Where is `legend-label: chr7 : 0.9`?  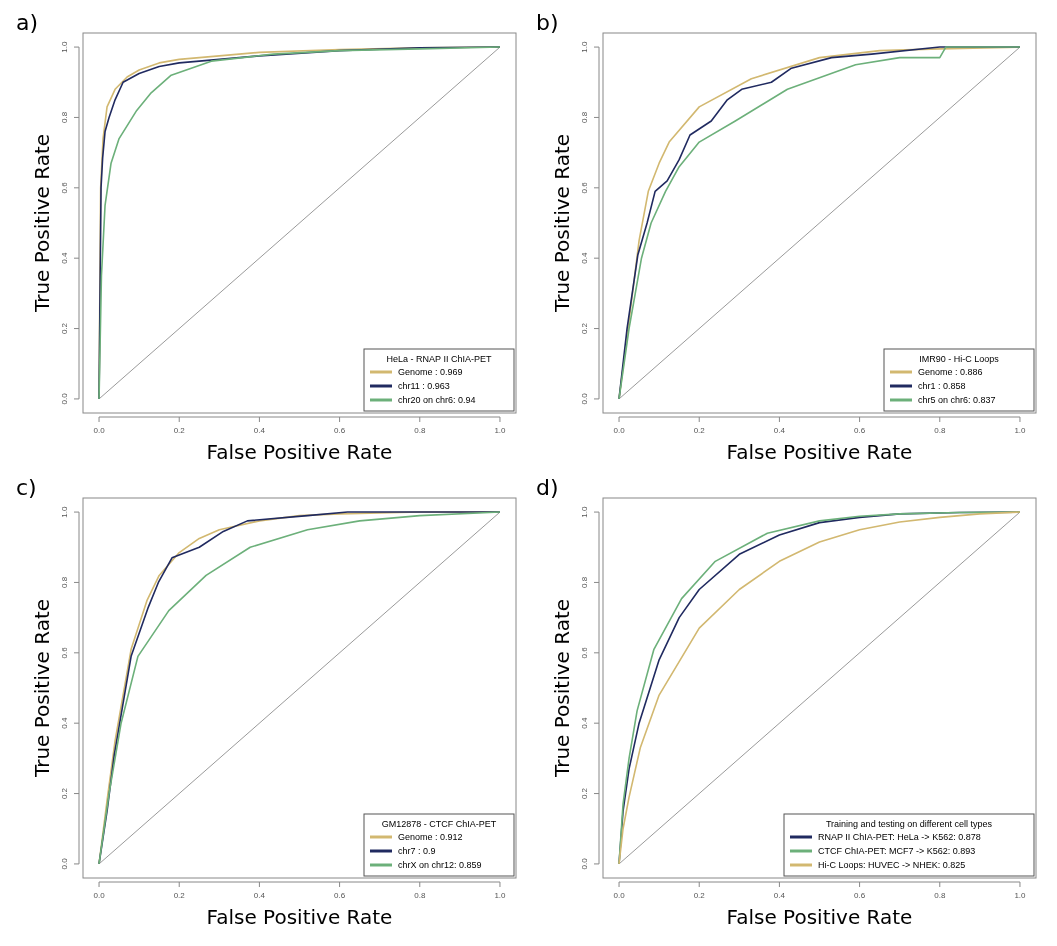 legend-label: chr7 : 0.9 is located at coordinates (417, 851).